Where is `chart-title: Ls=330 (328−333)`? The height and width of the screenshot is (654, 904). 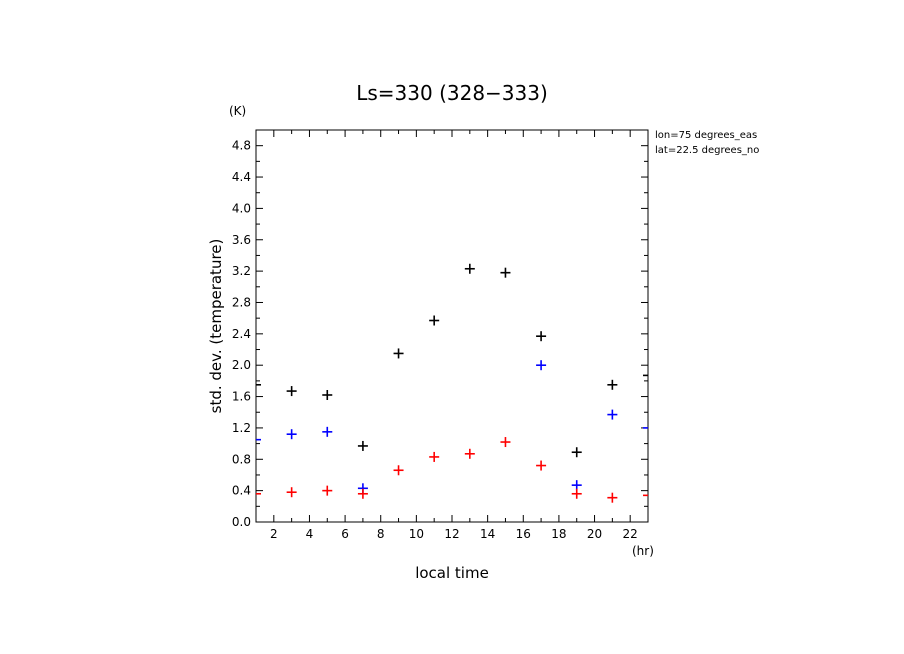 chart-title: Ls=330 (328−333) is located at coordinates (452, 93).